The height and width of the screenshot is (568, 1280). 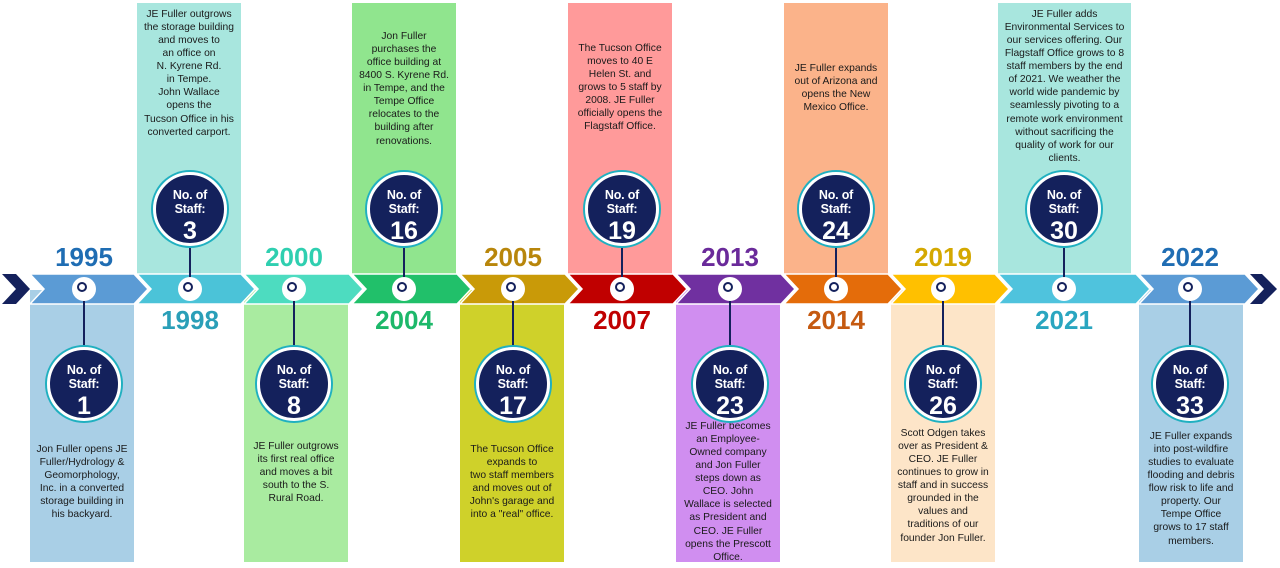 What do you see at coordinates (836, 320) in the screenshot?
I see `year-label-2014: 2014` at bounding box center [836, 320].